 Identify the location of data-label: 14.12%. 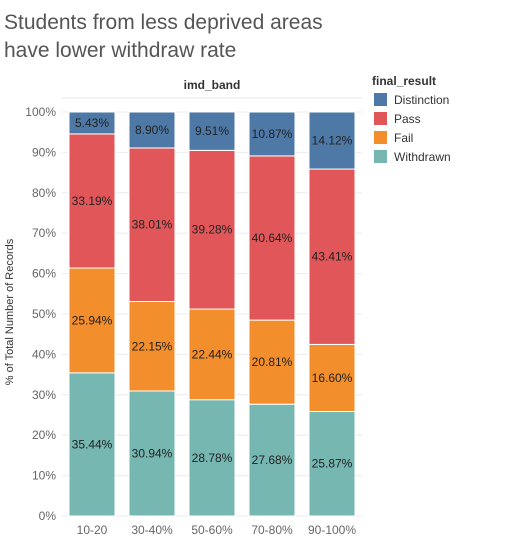
(332, 141).